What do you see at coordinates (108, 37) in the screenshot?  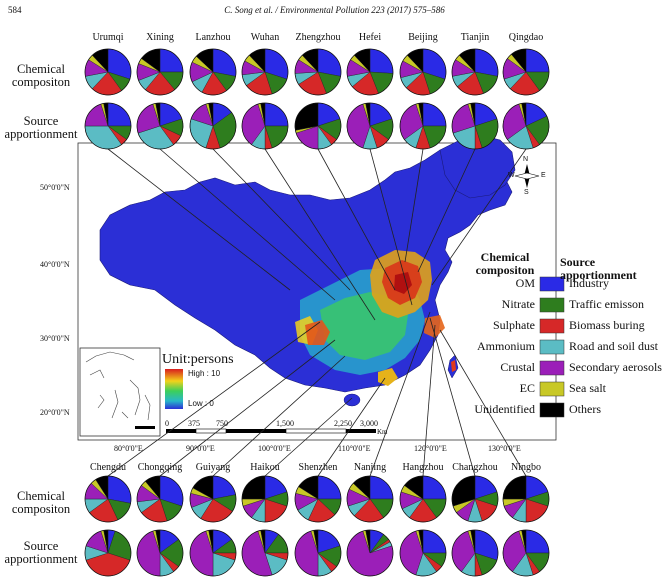 I see `city-label-top: Urumqi` at bounding box center [108, 37].